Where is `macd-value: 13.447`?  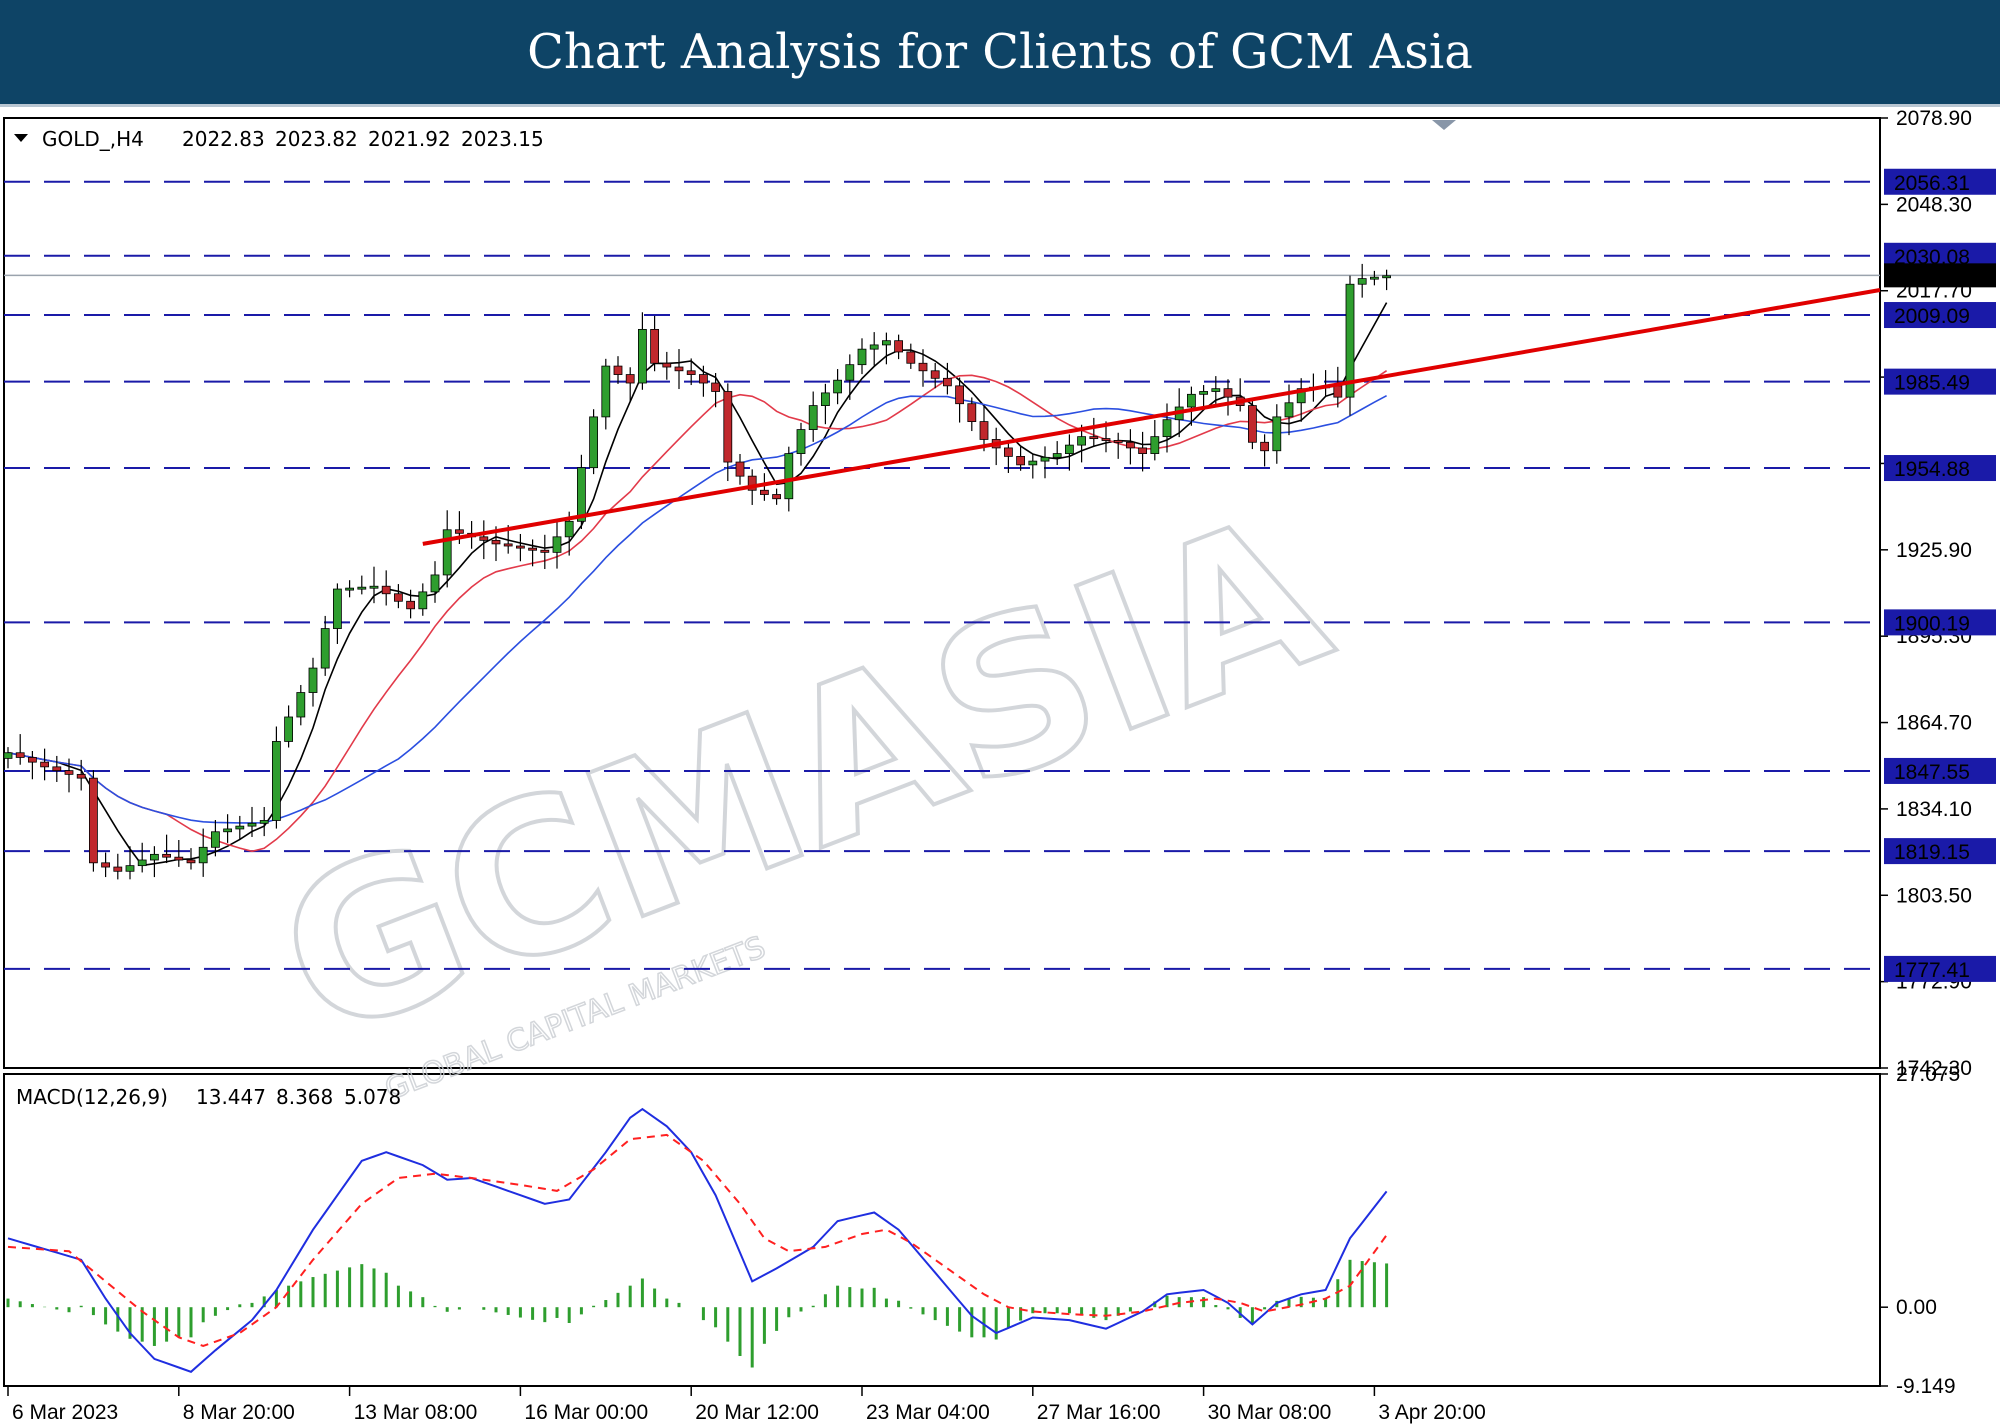
macd-value: 13.447 is located at coordinates (231, 1097).